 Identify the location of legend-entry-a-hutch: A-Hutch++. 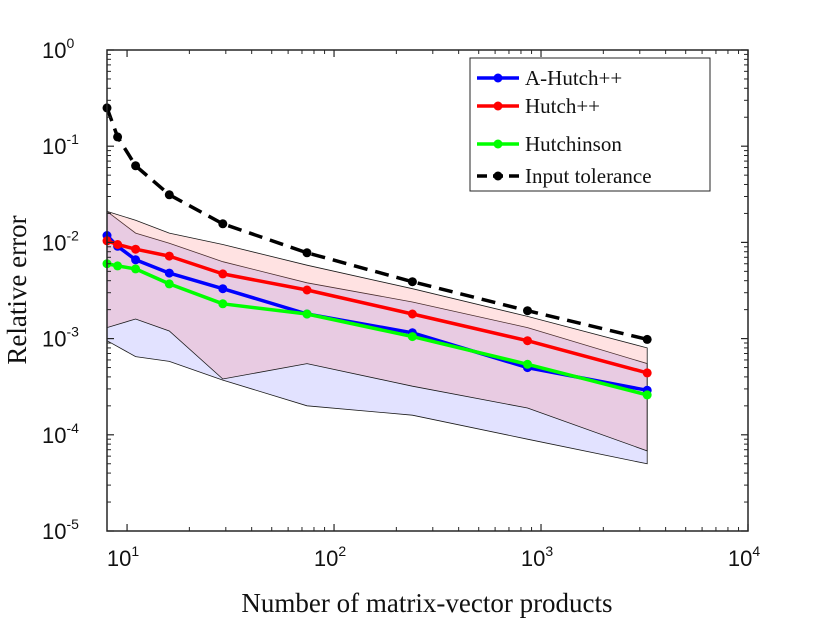
(549, 78).